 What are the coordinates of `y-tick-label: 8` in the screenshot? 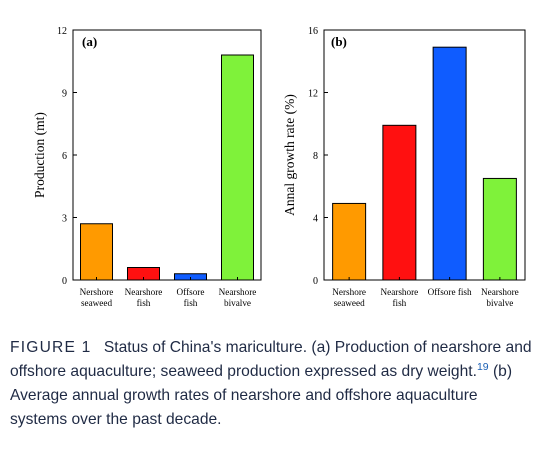 It's located at (315, 156).